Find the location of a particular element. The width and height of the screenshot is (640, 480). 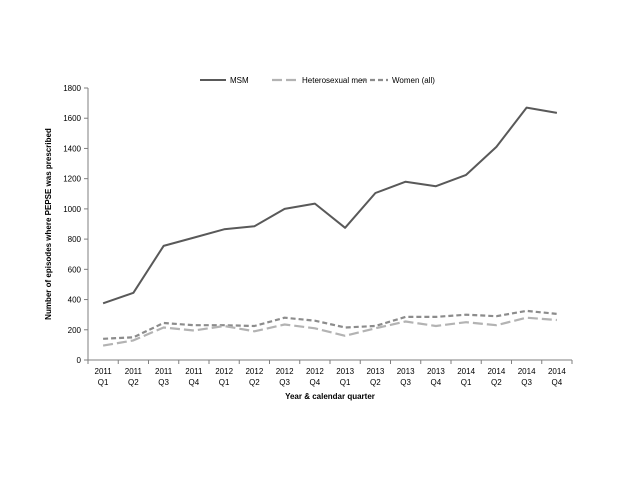

y-tick-label: 1800 is located at coordinates (72, 88).